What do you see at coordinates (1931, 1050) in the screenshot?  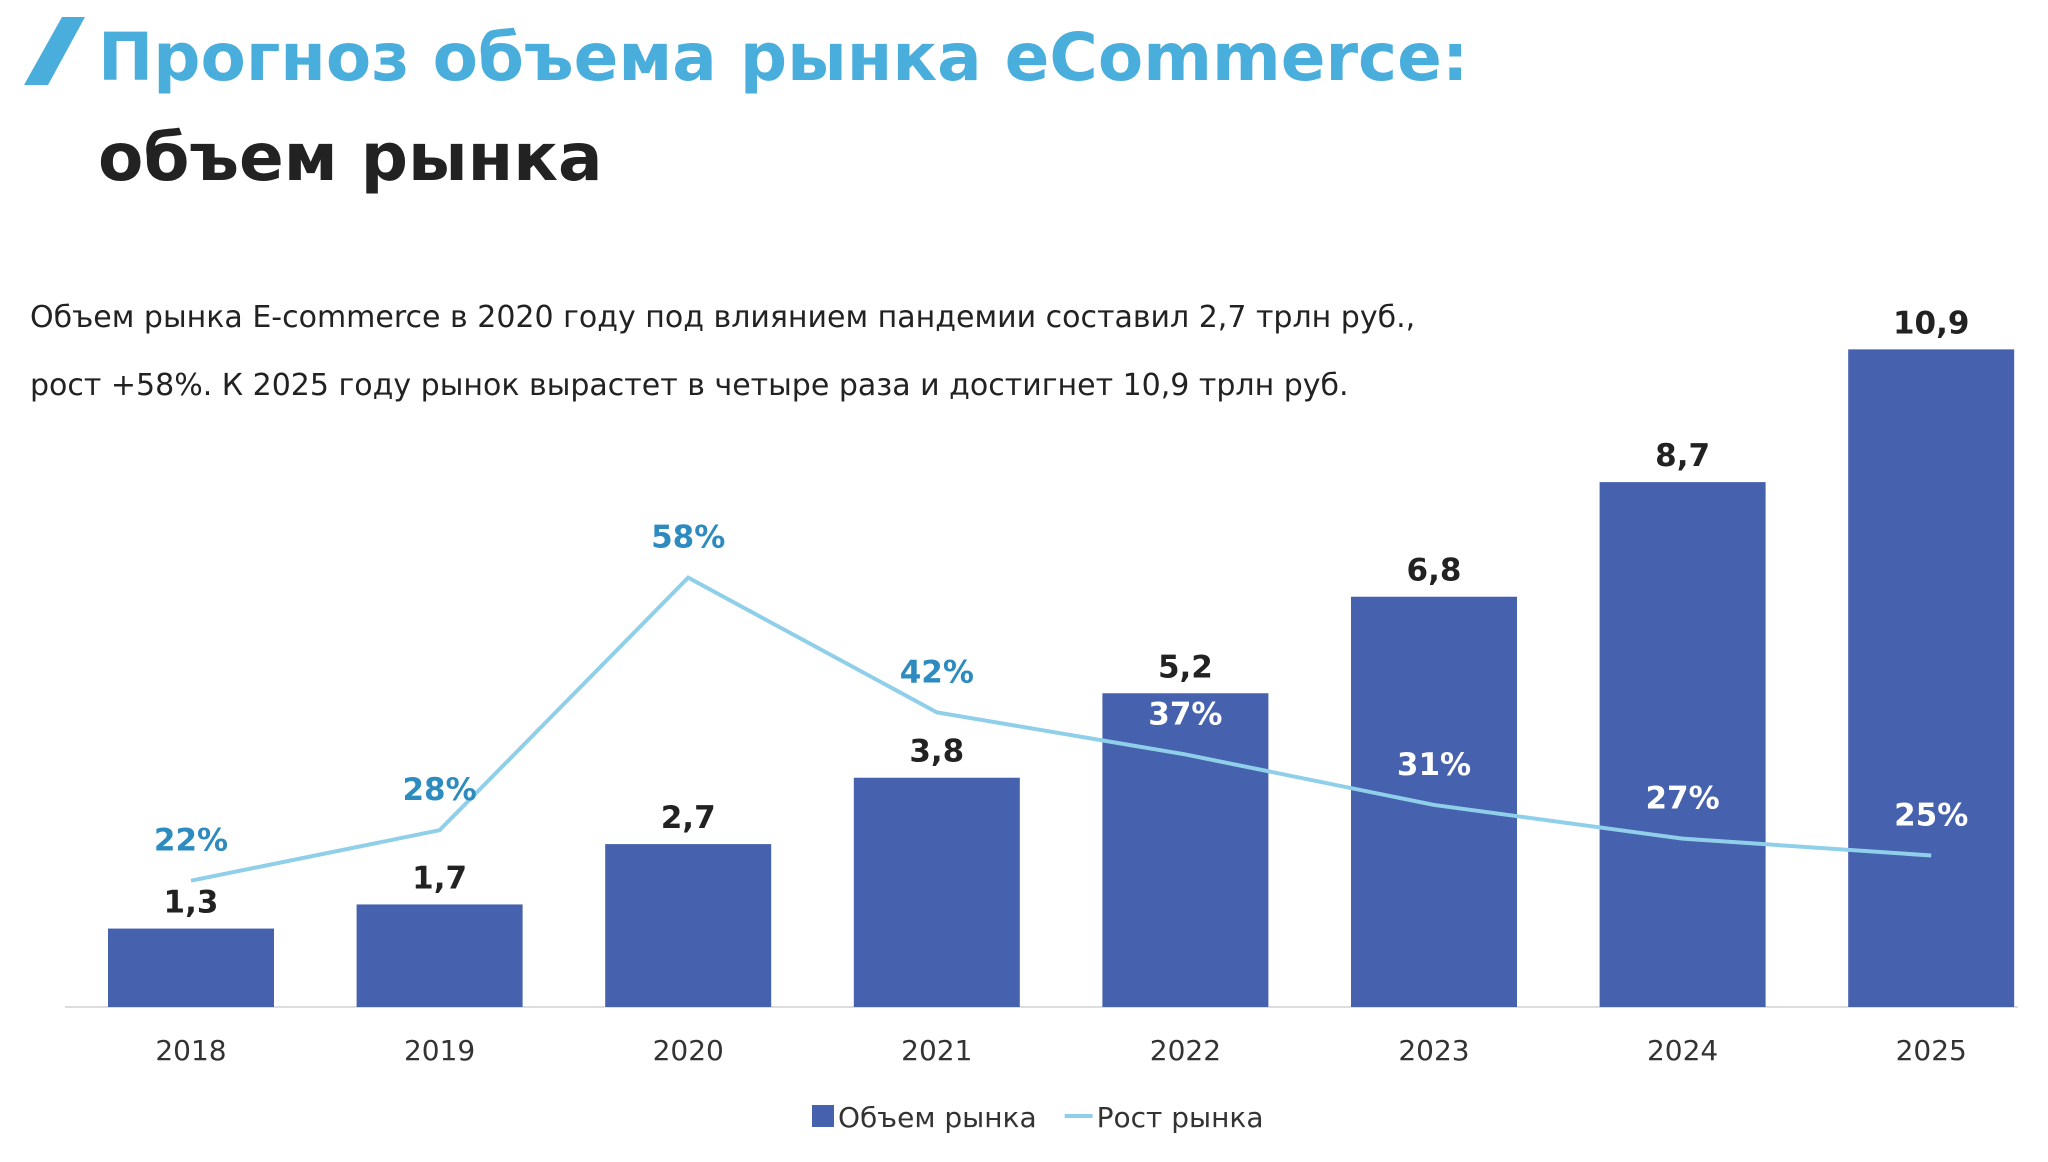 I see `x-tick-label: 2025` at bounding box center [1931, 1050].